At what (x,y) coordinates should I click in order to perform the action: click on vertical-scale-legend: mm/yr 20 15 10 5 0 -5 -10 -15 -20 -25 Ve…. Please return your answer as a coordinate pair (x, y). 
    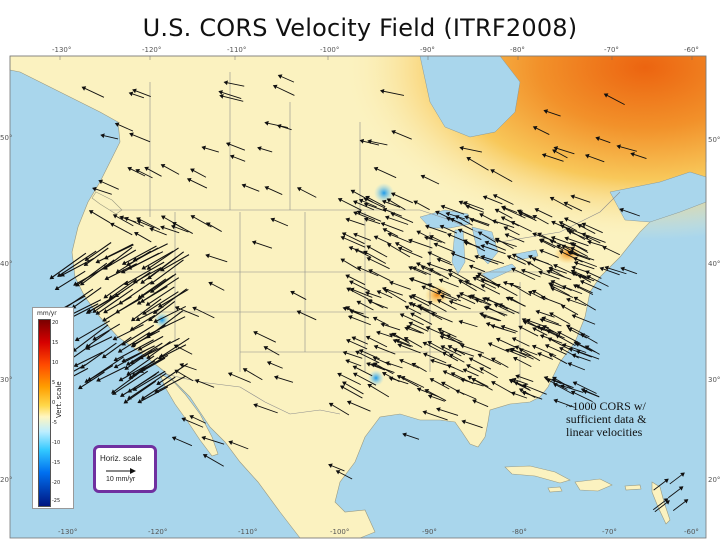
    Looking at the image, I should click on (53, 408).